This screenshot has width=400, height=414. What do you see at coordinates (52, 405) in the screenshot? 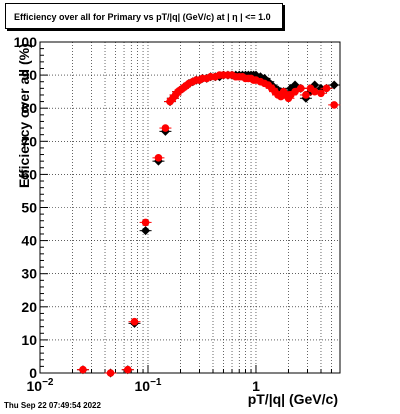
I see `timestamp-footer: Thu Sep 22 07:49:54 2022` at bounding box center [52, 405].